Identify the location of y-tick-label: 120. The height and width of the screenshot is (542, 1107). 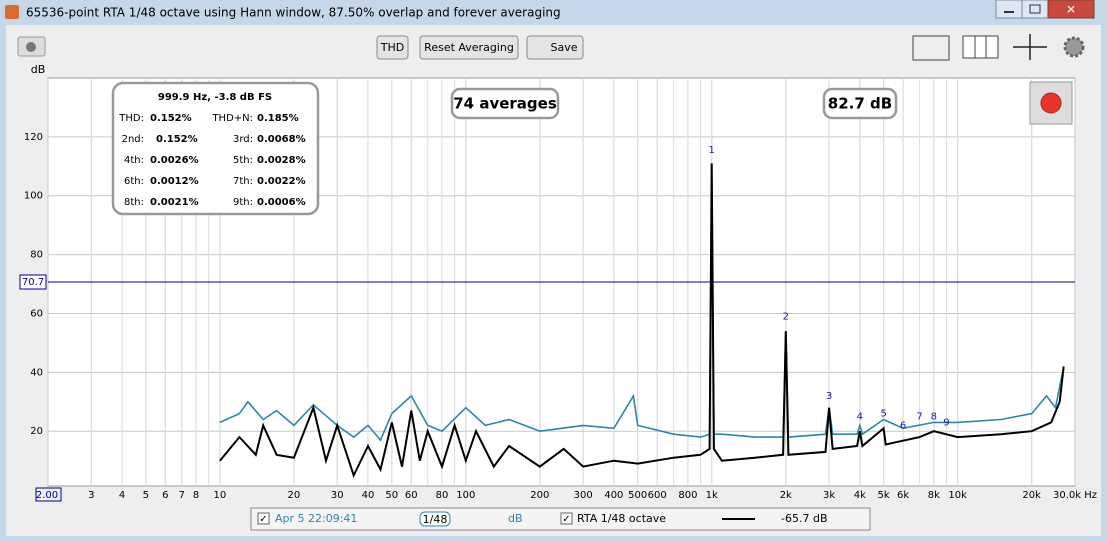
(33, 137).